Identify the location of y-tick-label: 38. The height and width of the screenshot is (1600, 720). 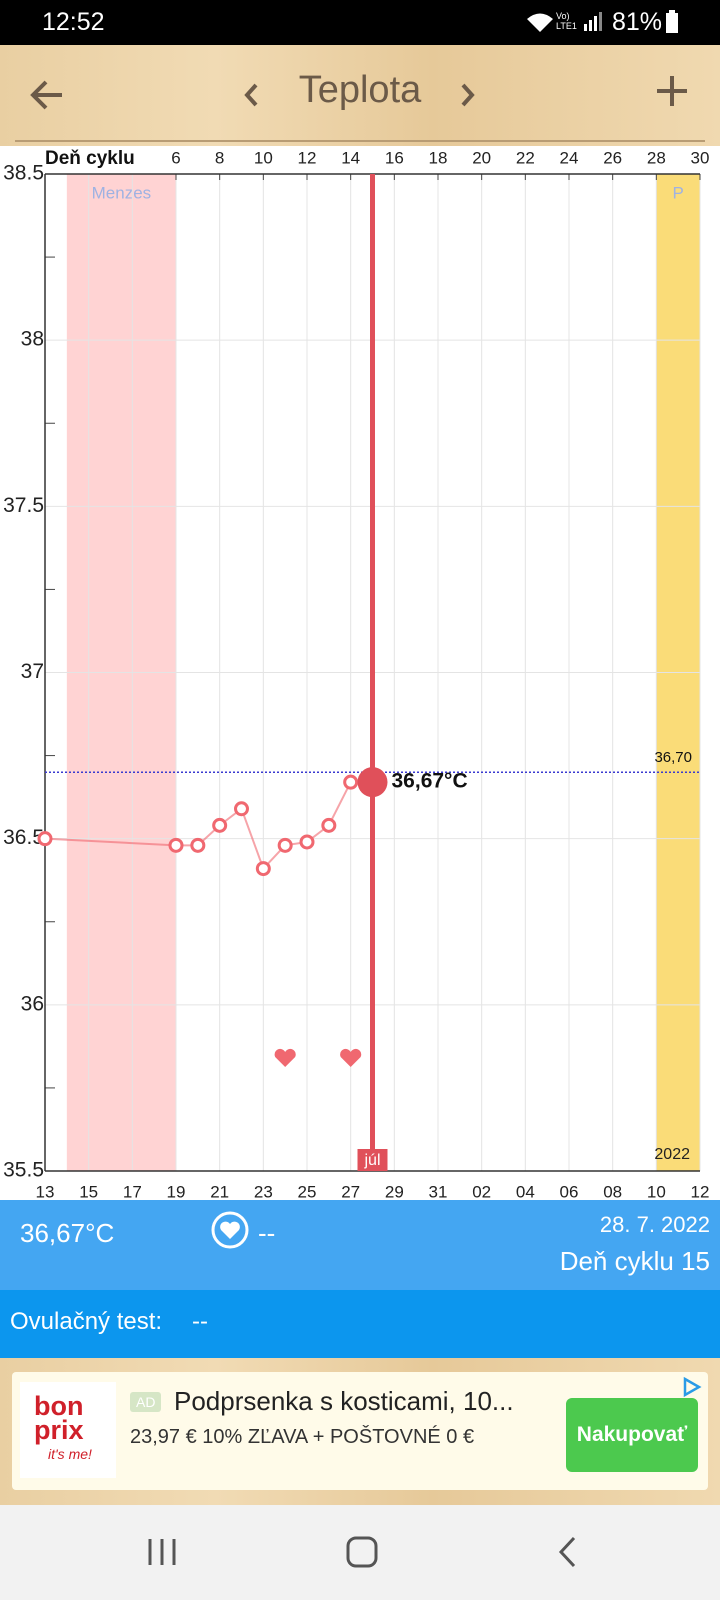
(32, 339).